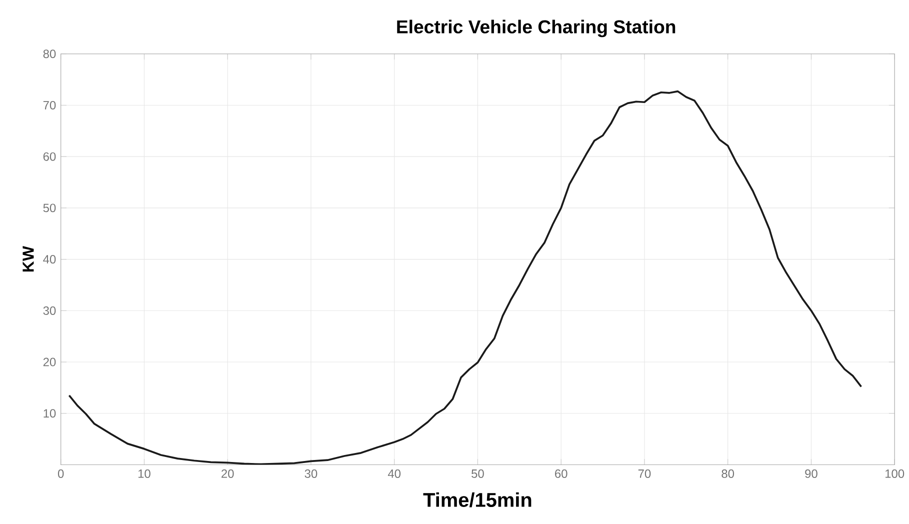 The height and width of the screenshot is (524, 909). What do you see at coordinates (49, 311) in the screenshot?
I see `y-tick-label: 30` at bounding box center [49, 311].